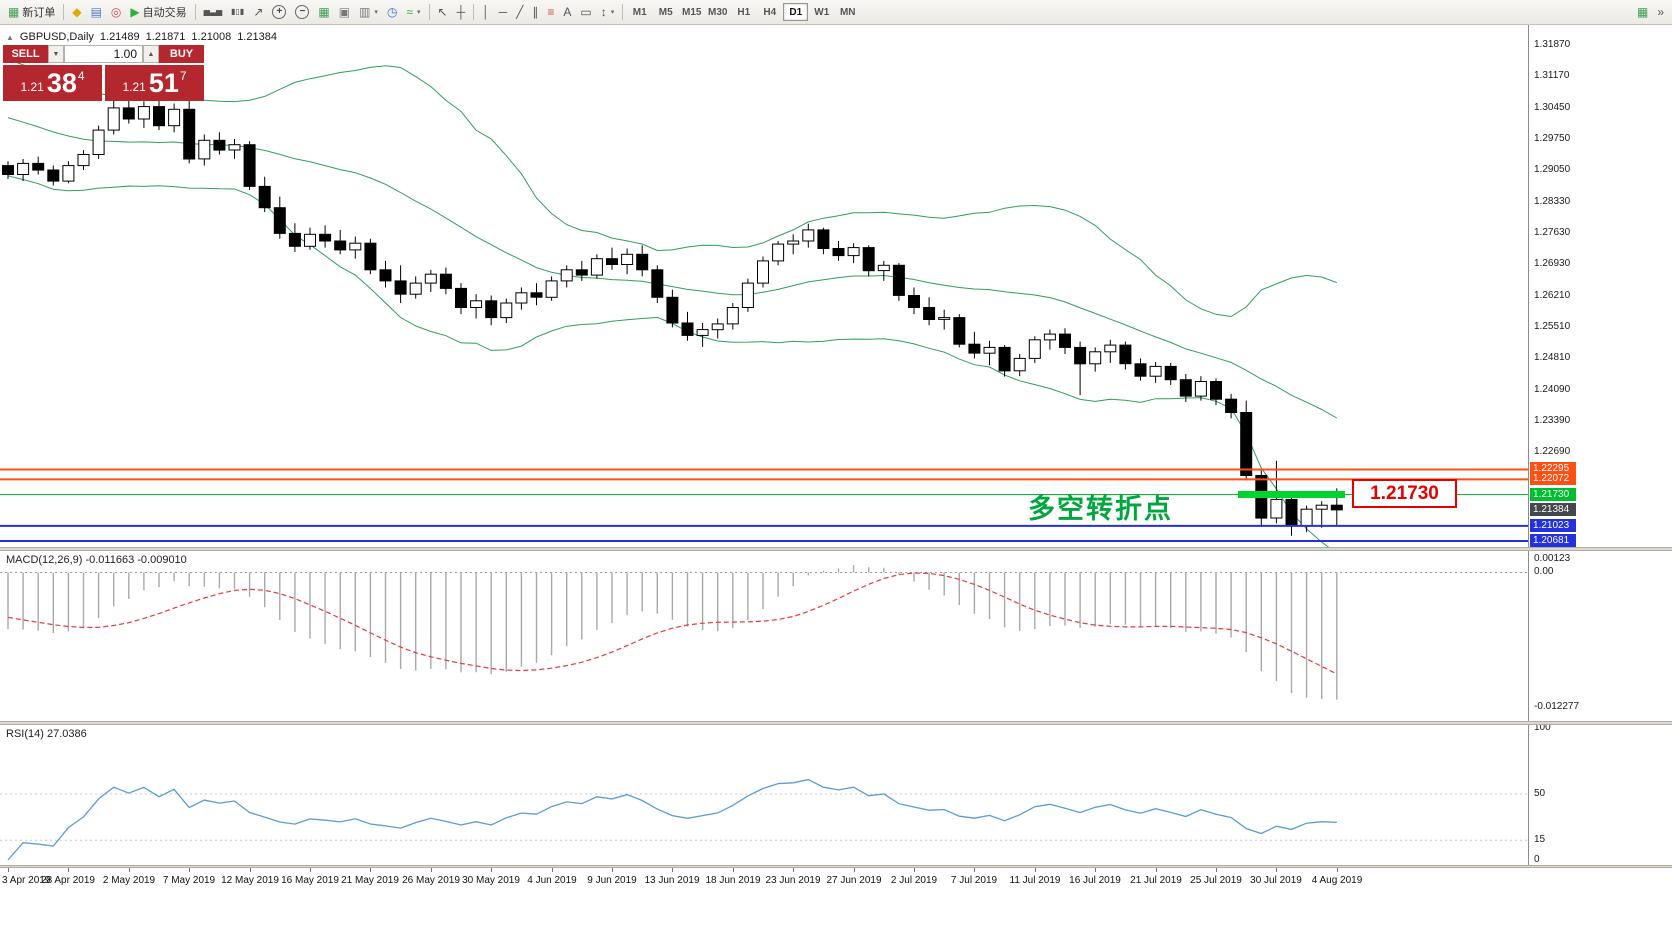 The width and height of the screenshot is (1672, 949). I want to click on arrows-button: ↕ ▾, so click(608, 12).